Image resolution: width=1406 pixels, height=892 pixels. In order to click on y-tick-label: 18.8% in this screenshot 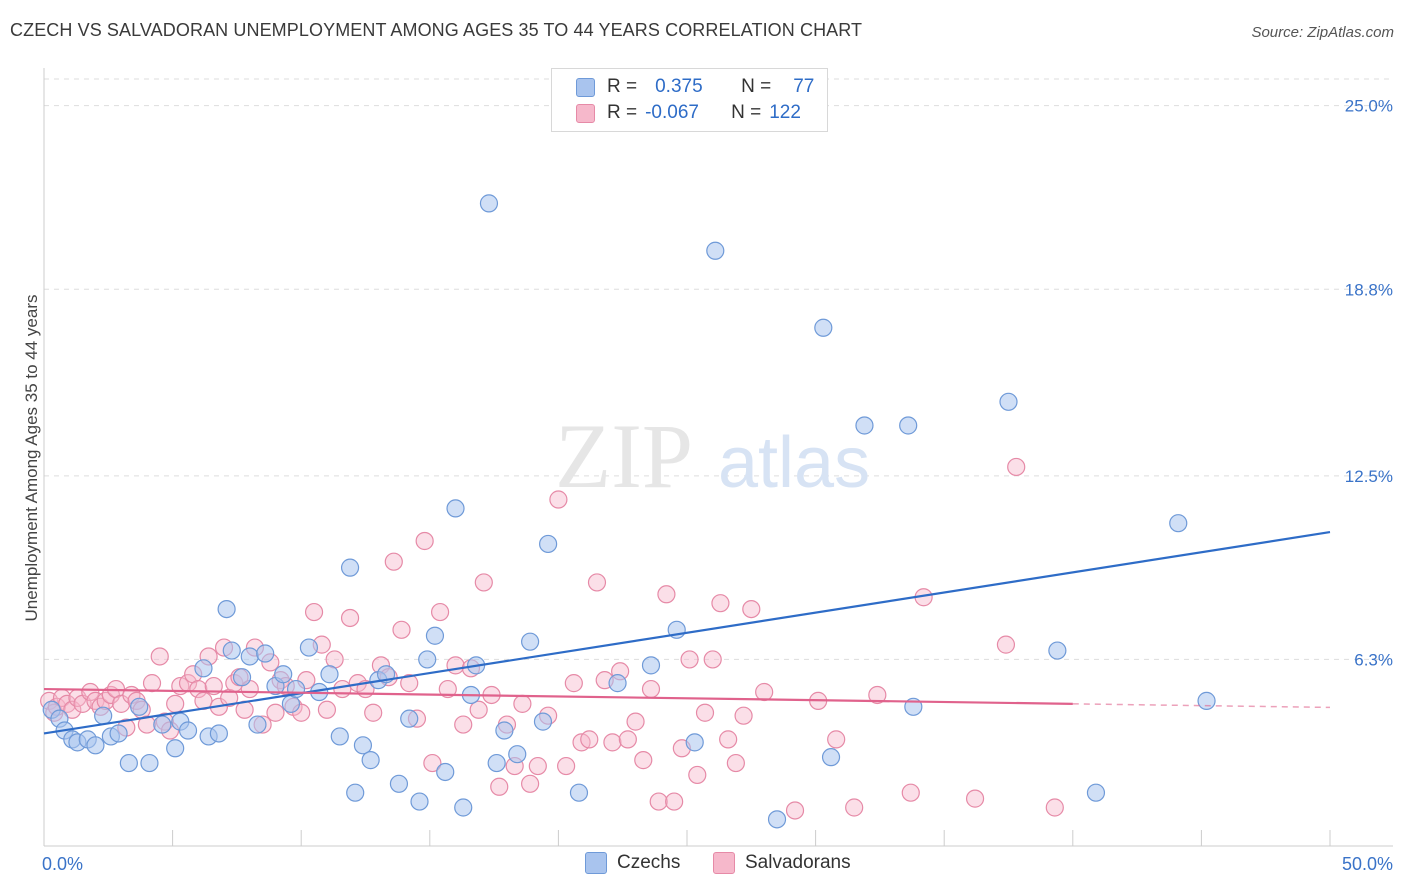, I will do `click(1369, 289)`.